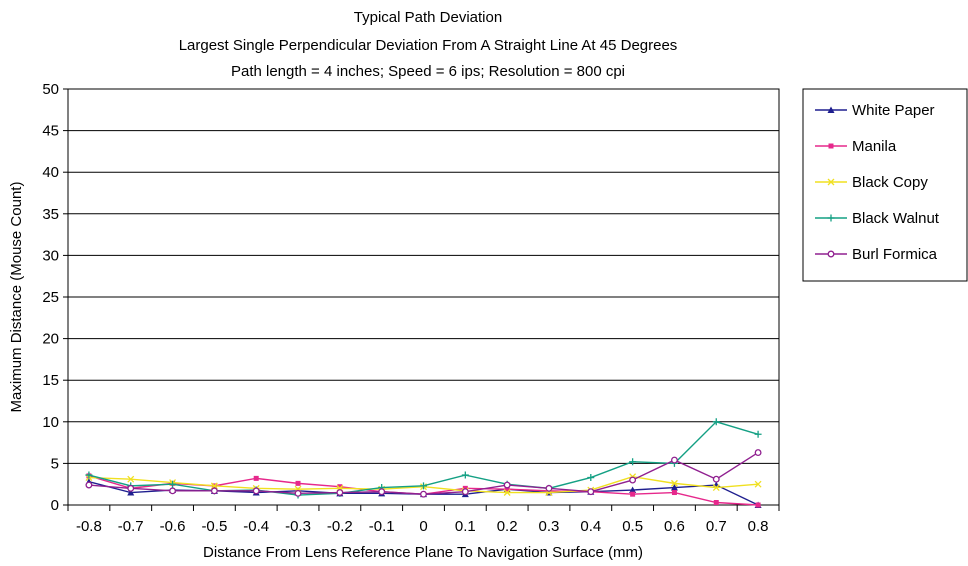 The height and width of the screenshot is (566, 968). I want to click on y-tick-label: 20, so click(50, 339).